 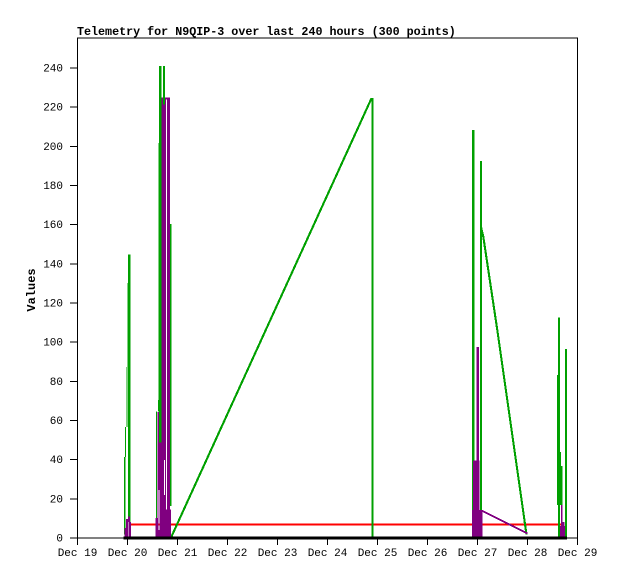 What do you see at coordinates (53, 148) in the screenshot?
I see `svg-text: 200` at bounding box center [53, 148].